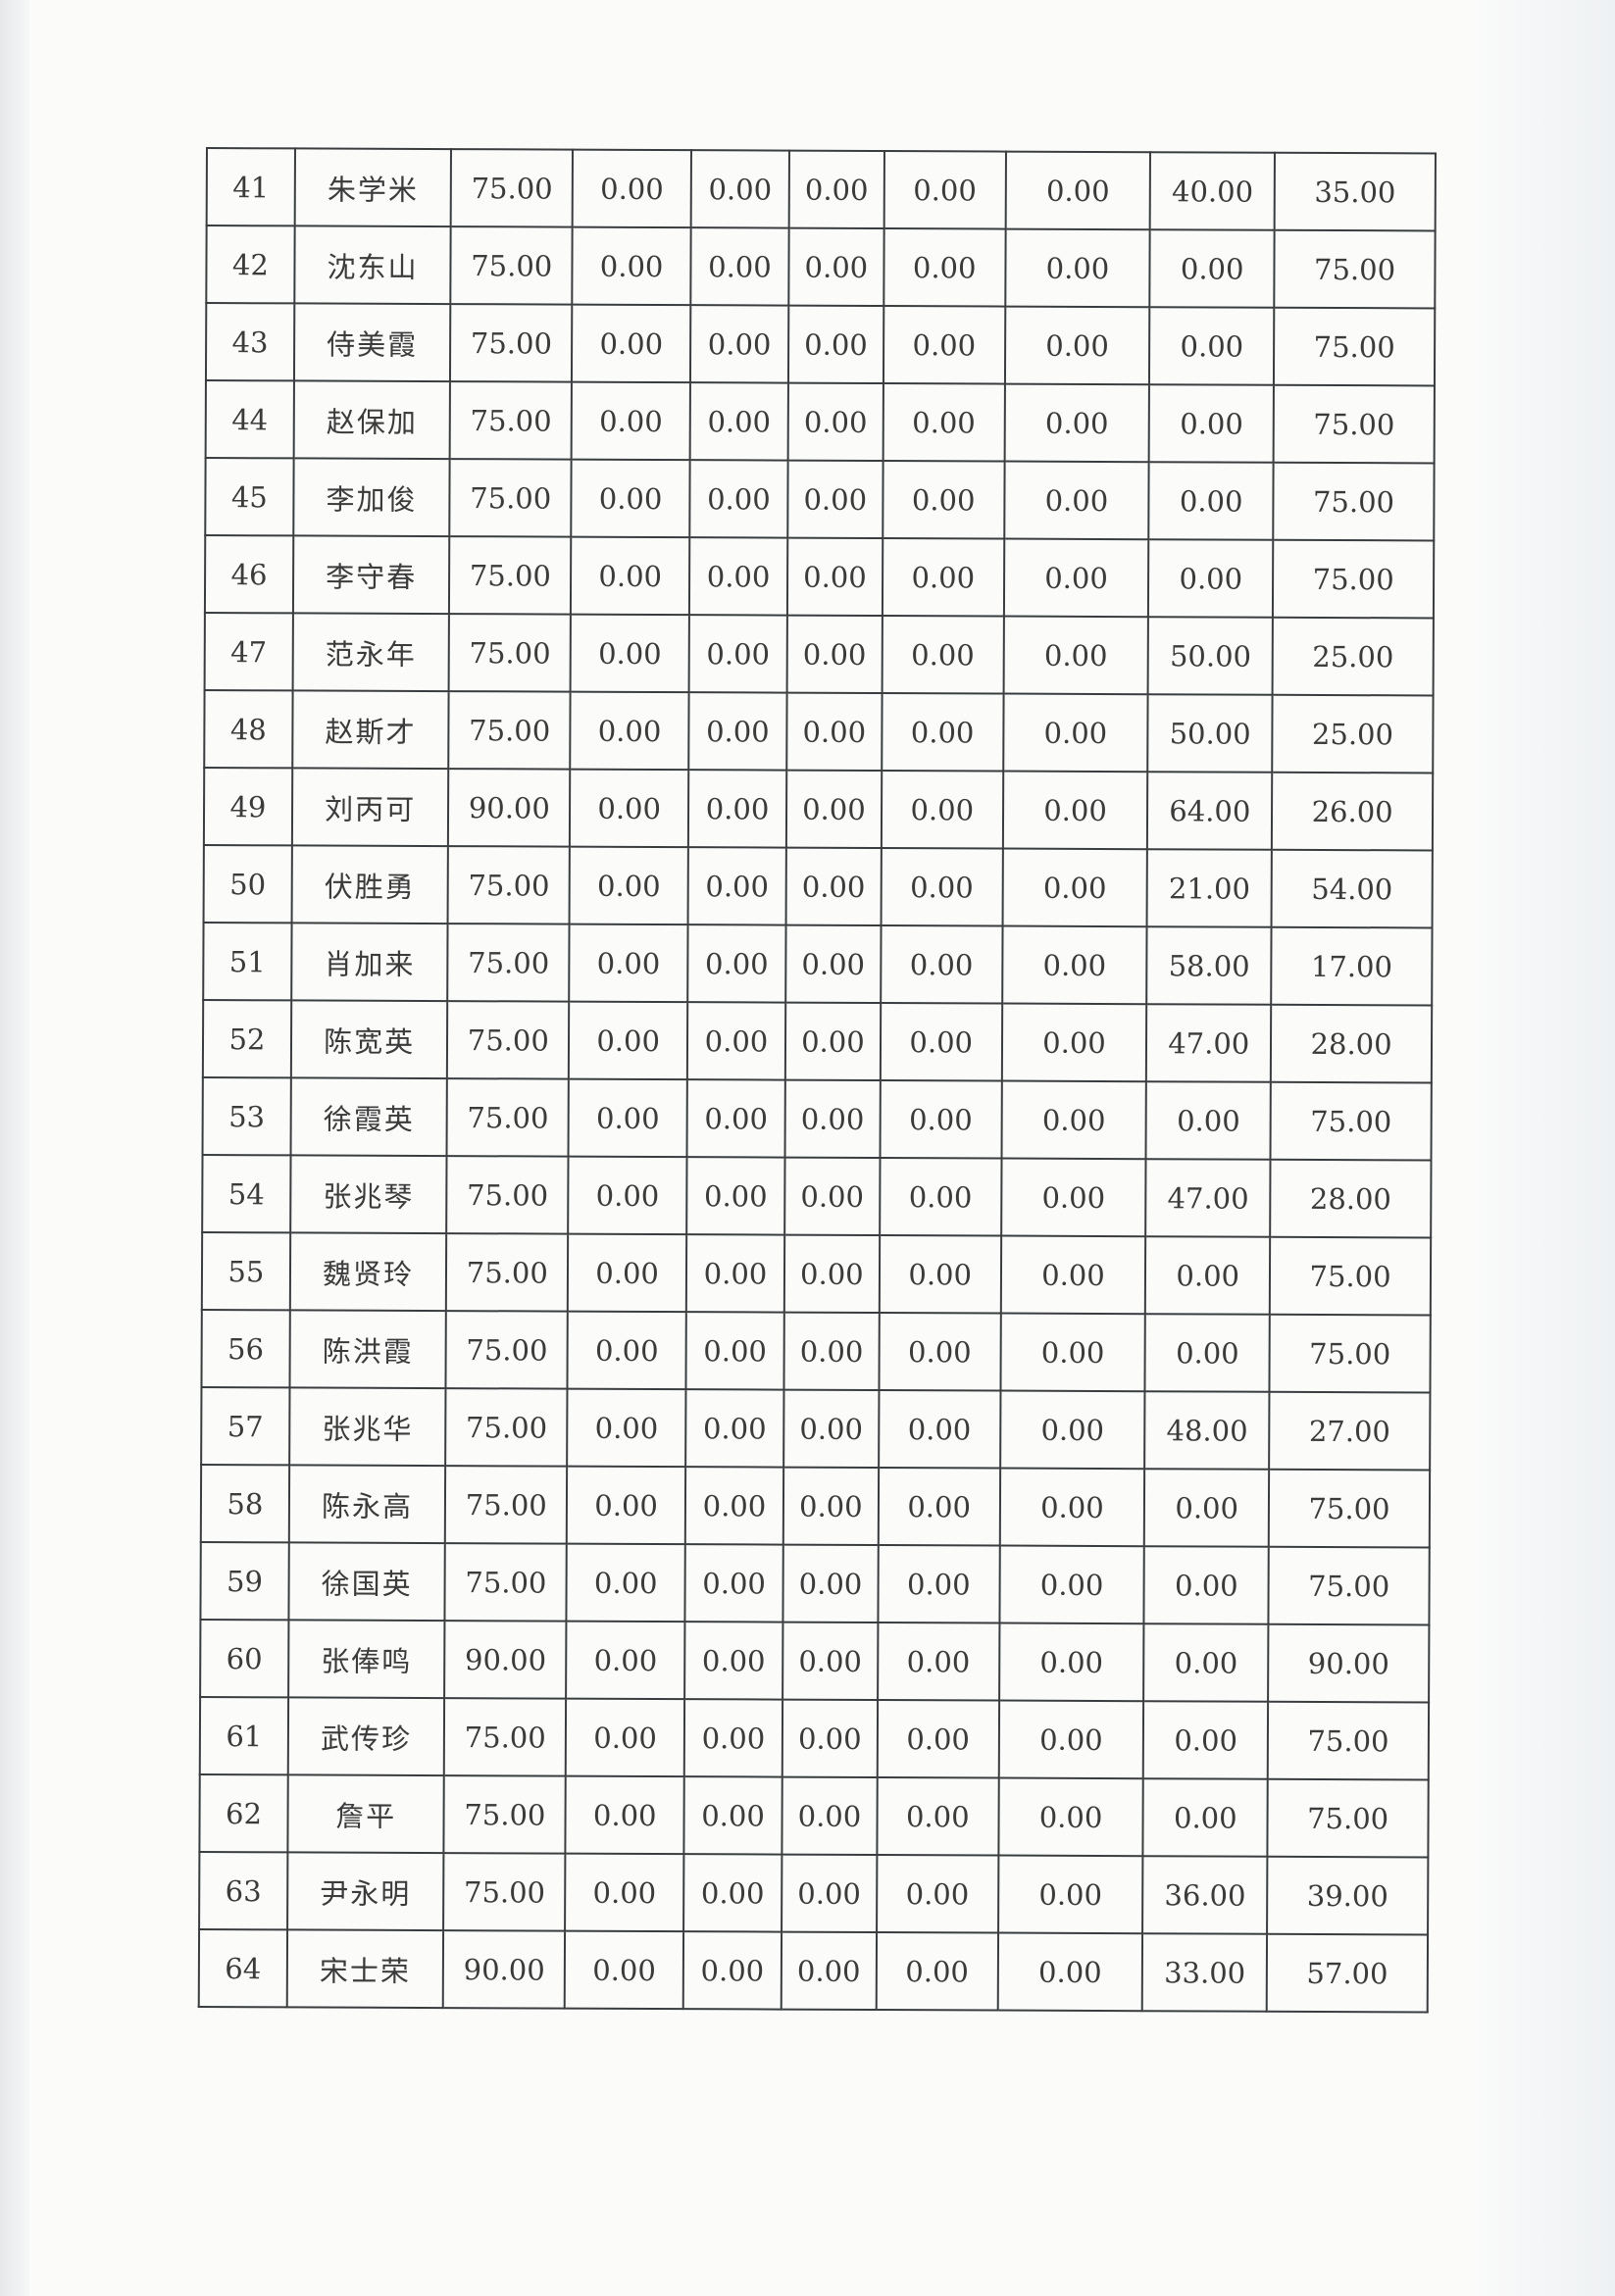 The width and height of the screenshot is (1615, 2296). I want to click on cell-index: 44, so click(249, 419).